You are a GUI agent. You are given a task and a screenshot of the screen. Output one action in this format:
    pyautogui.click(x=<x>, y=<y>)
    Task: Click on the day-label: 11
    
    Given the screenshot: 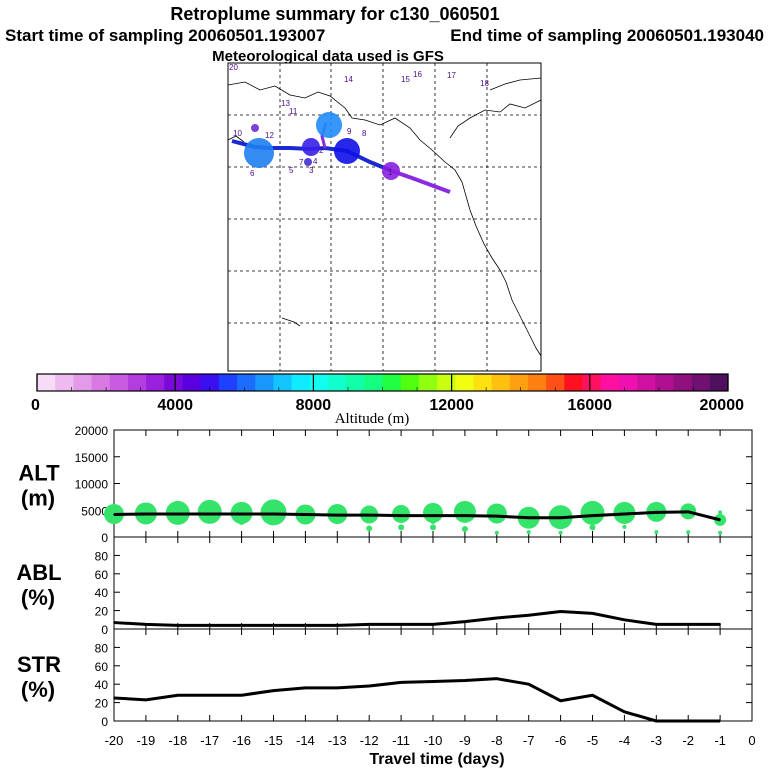 What is the action you would take?
    pyautogui.click(x=293, y=111)
    